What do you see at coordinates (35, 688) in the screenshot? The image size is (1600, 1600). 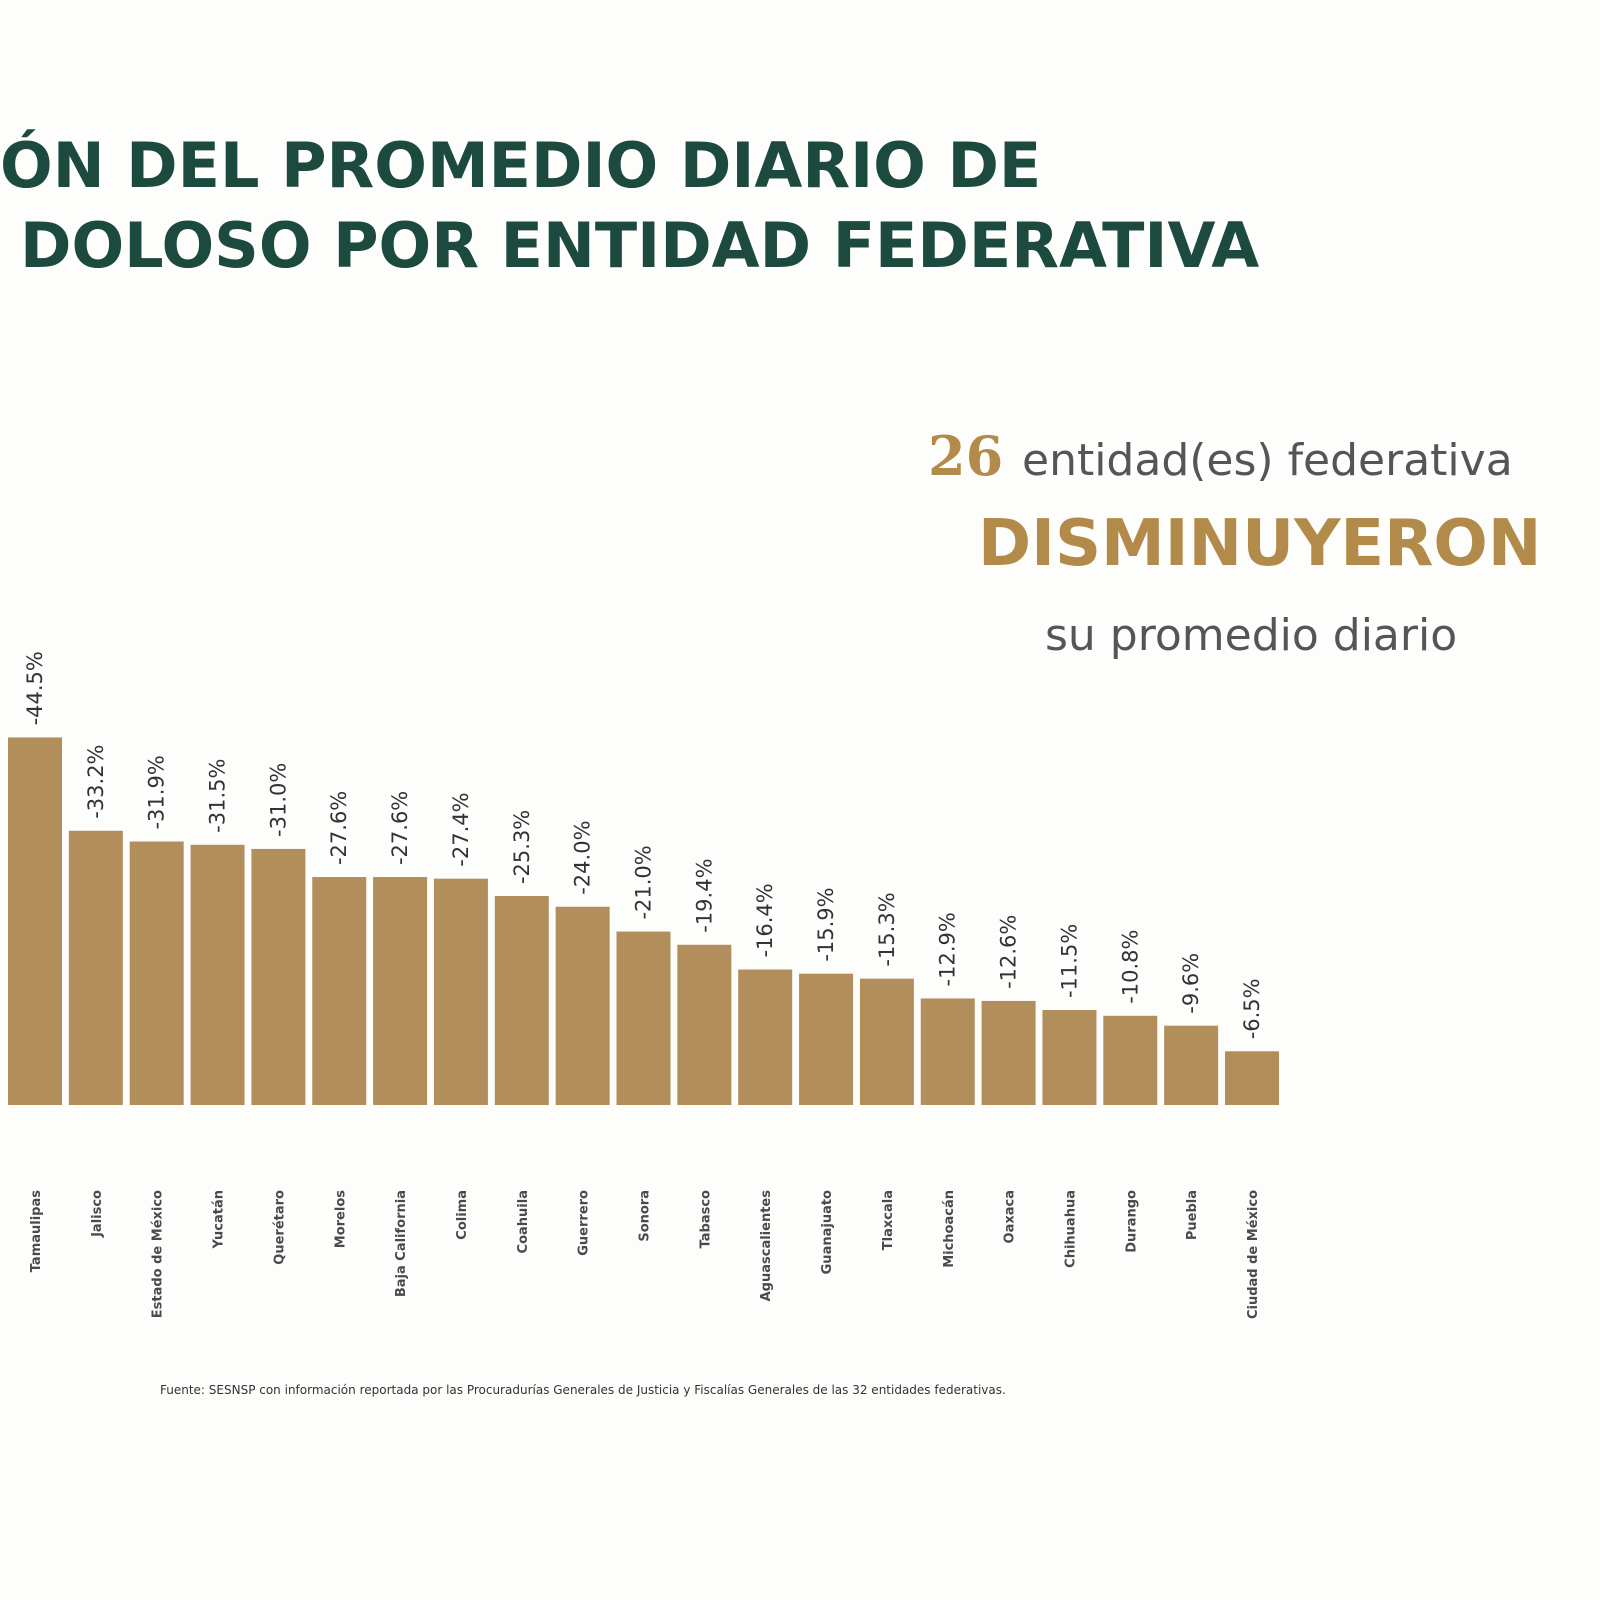 I see `value-label: -44.5%` at bounding box center [35, 688].